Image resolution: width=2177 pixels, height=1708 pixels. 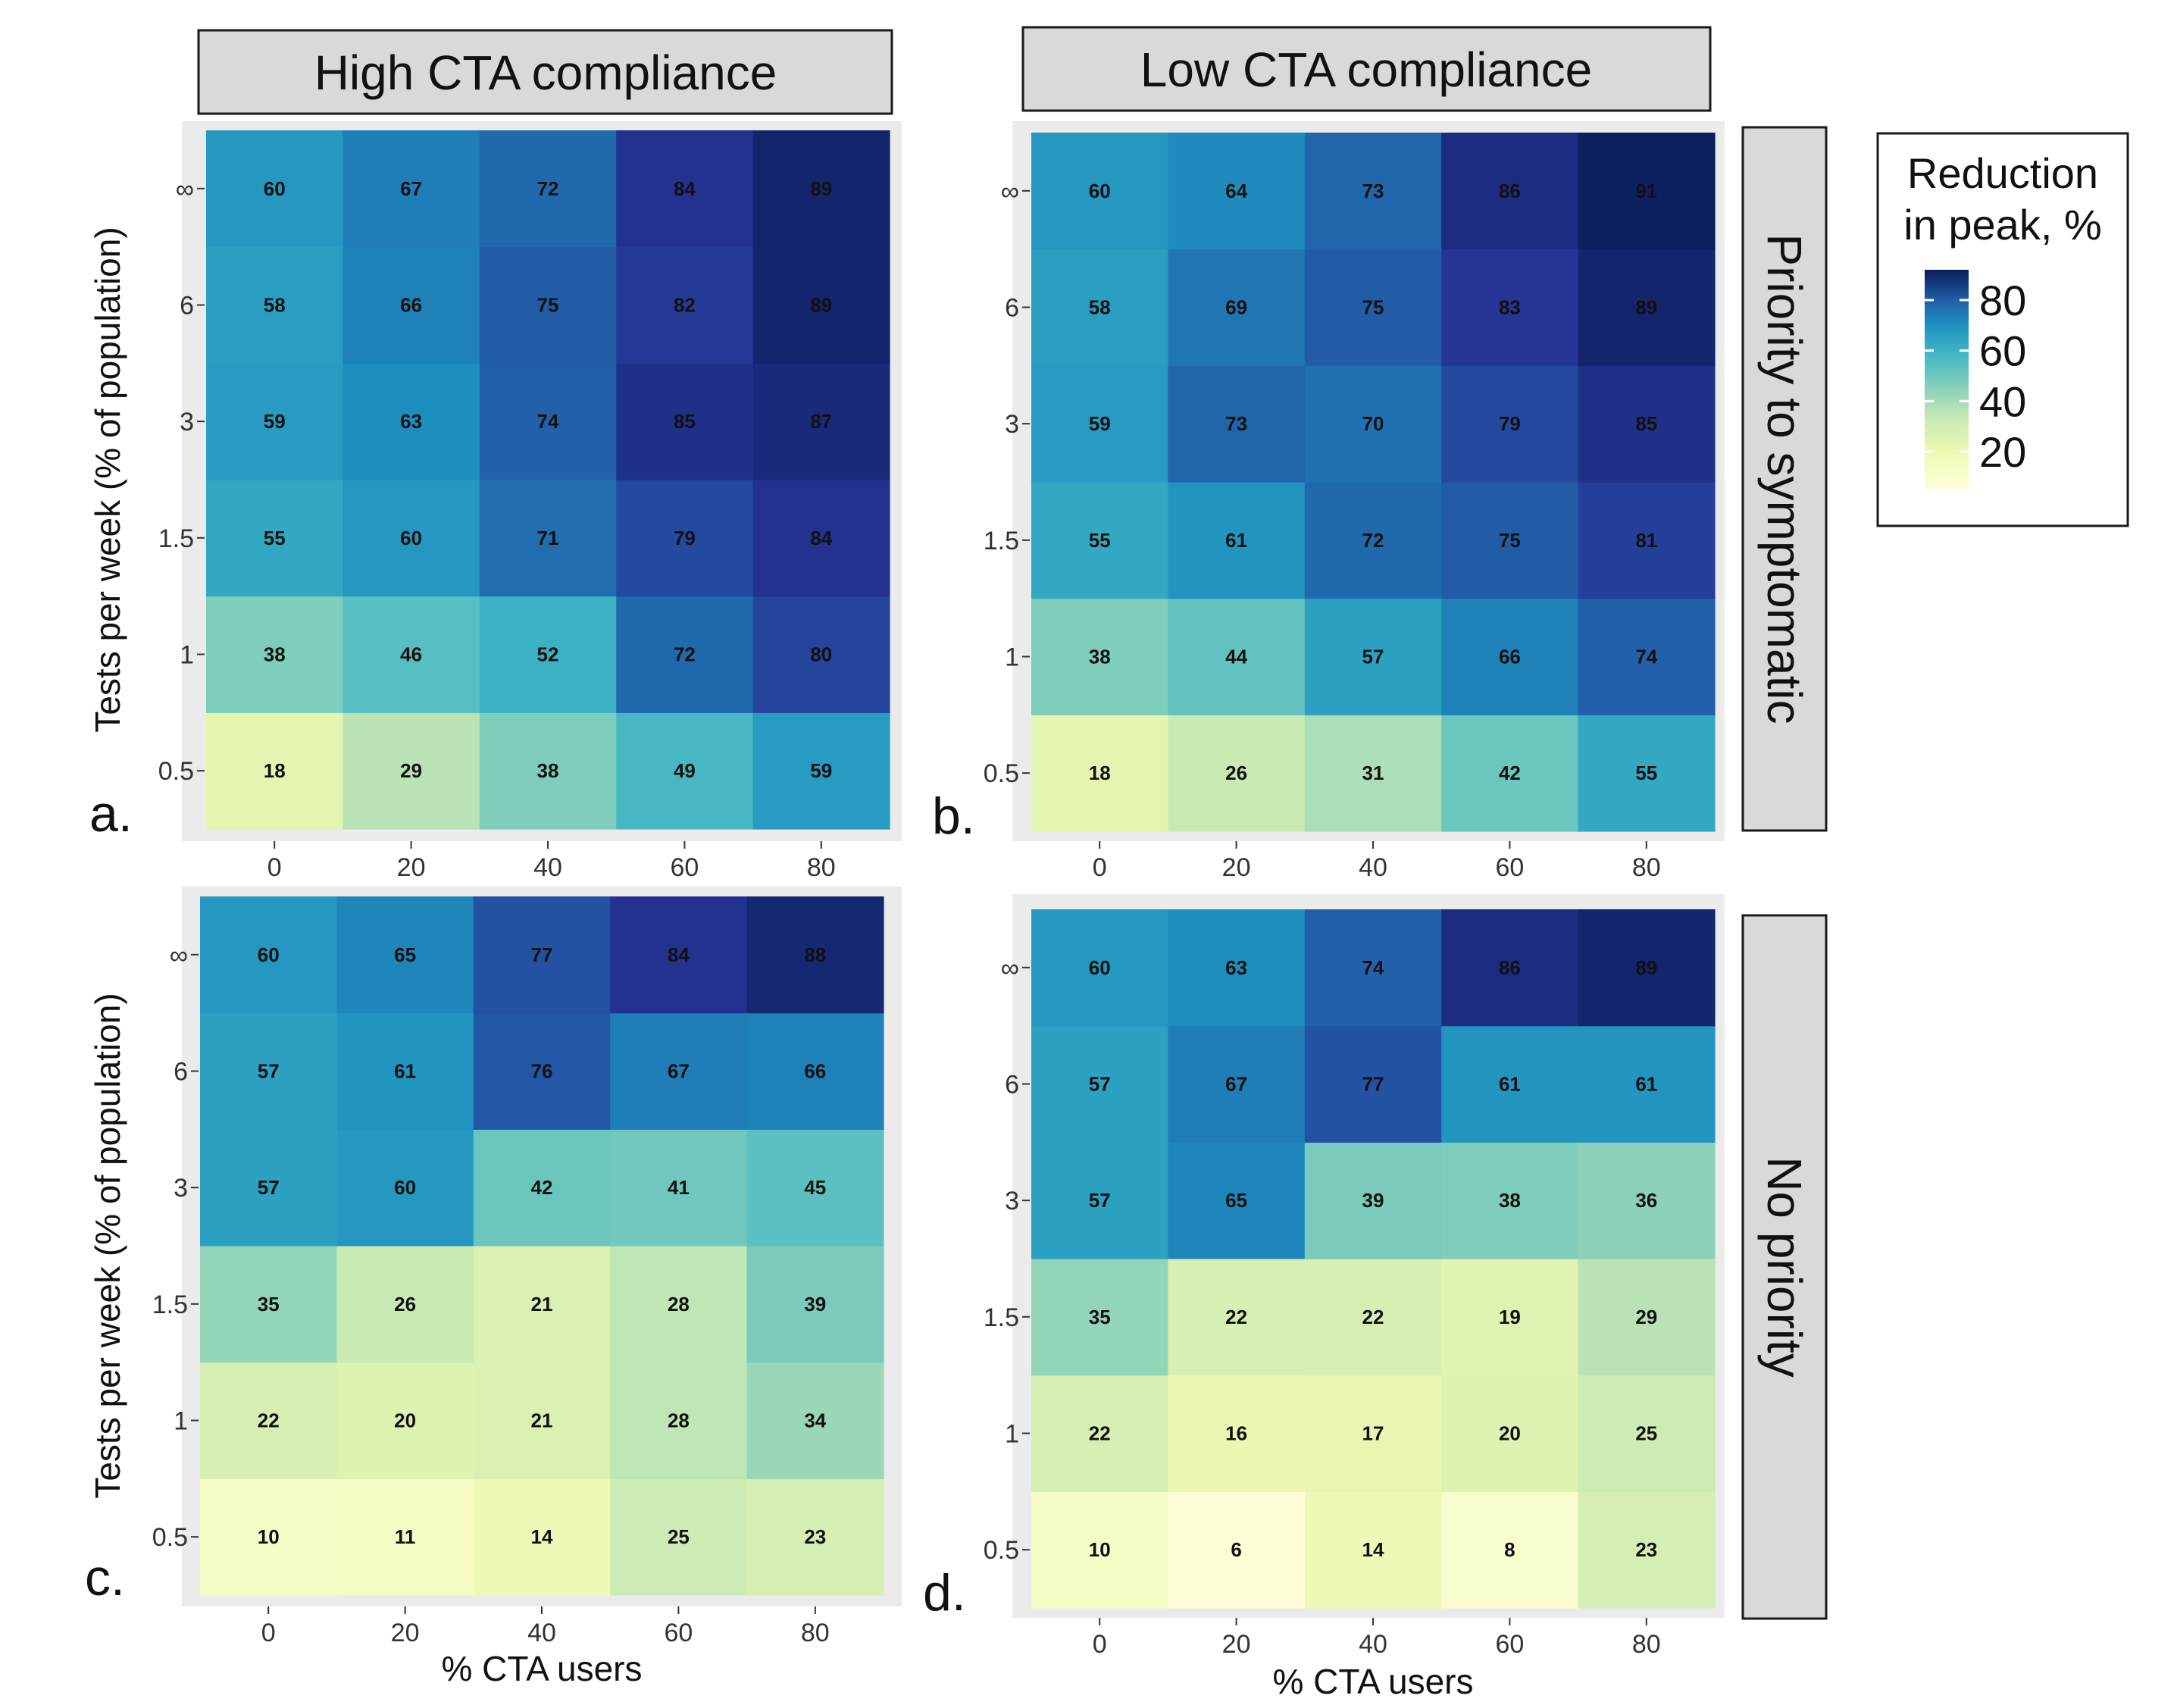 What do you see at coordinates (1001, 541) in the screenshot?
I see `y-tick-label: 1.5` at bounding box center [1001, 541].